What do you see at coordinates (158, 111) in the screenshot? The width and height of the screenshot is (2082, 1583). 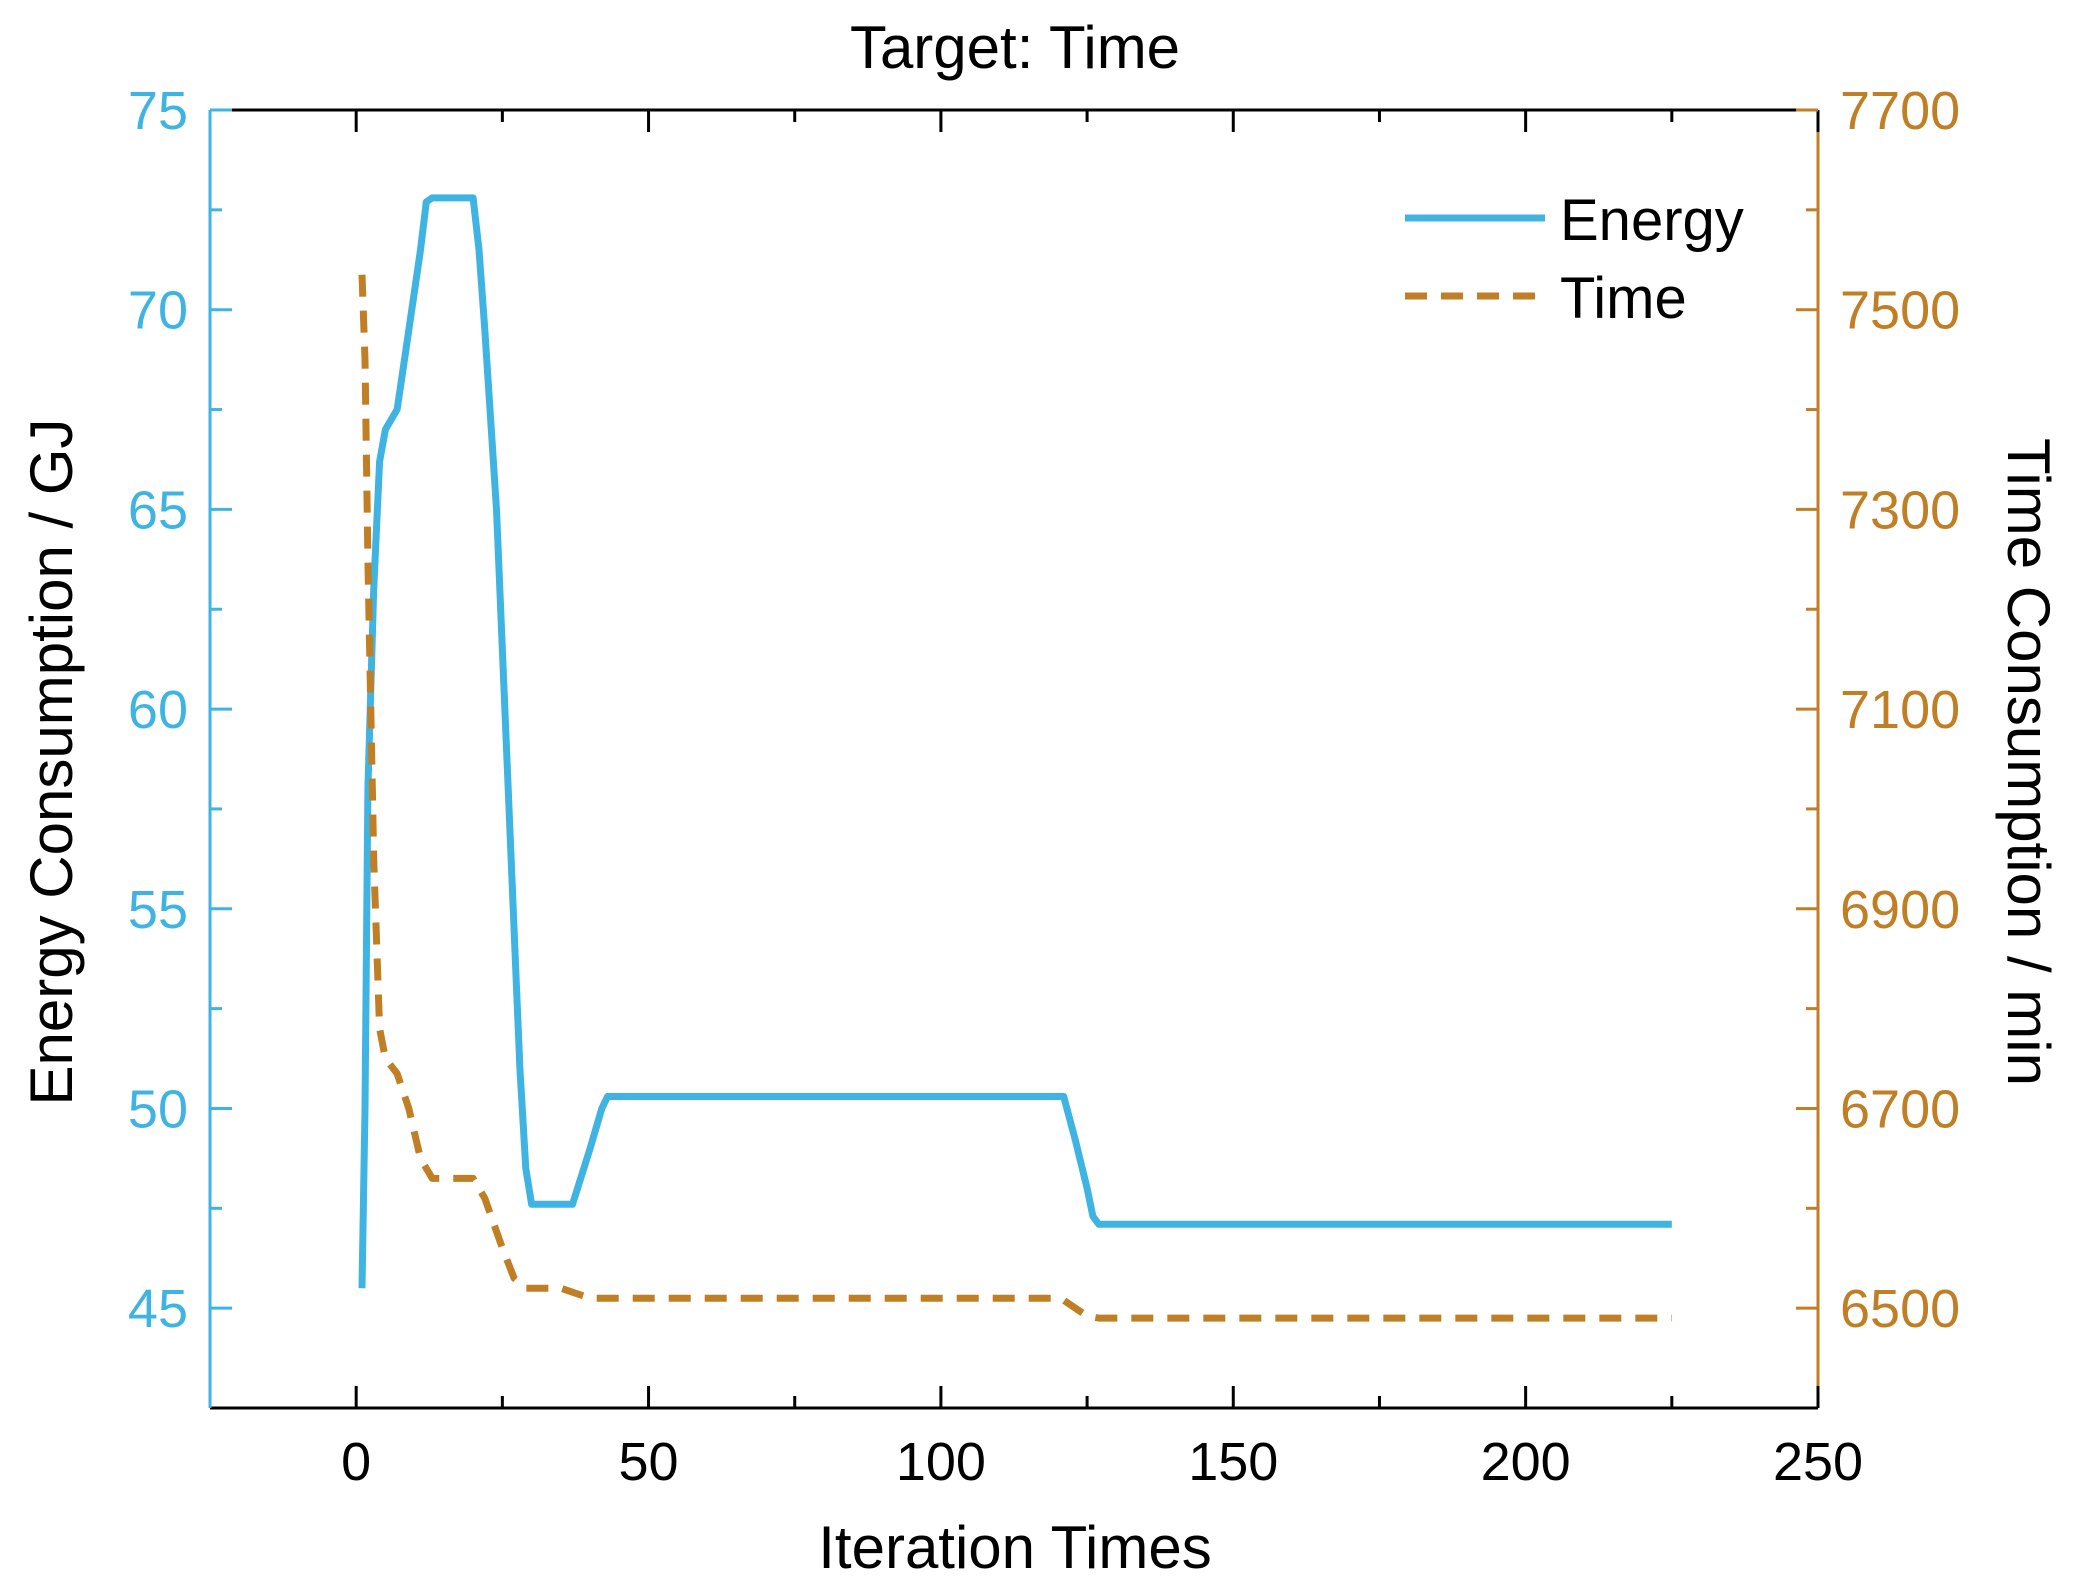 I see `y-left-tick-label: 75` at bounding box center [158, 111].